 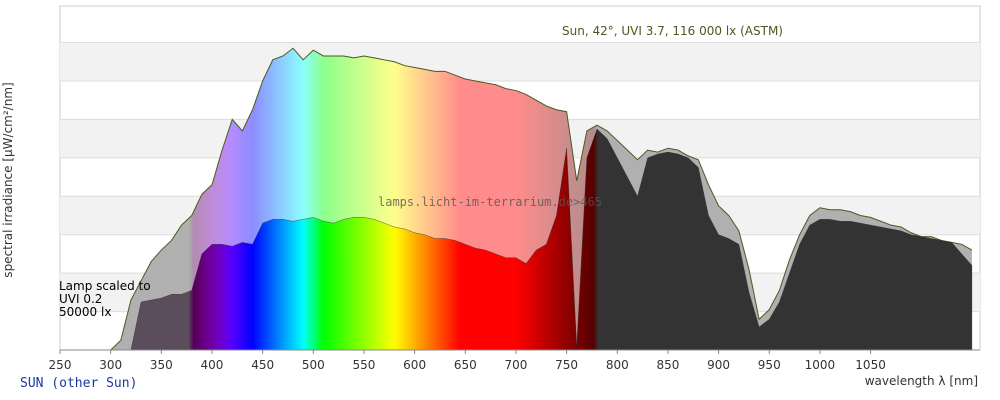 What do you see at coordinates (105, 286) in the screenshot?
I see `lamp-label: Lamp scaled to` at bounding box center [105, 286].